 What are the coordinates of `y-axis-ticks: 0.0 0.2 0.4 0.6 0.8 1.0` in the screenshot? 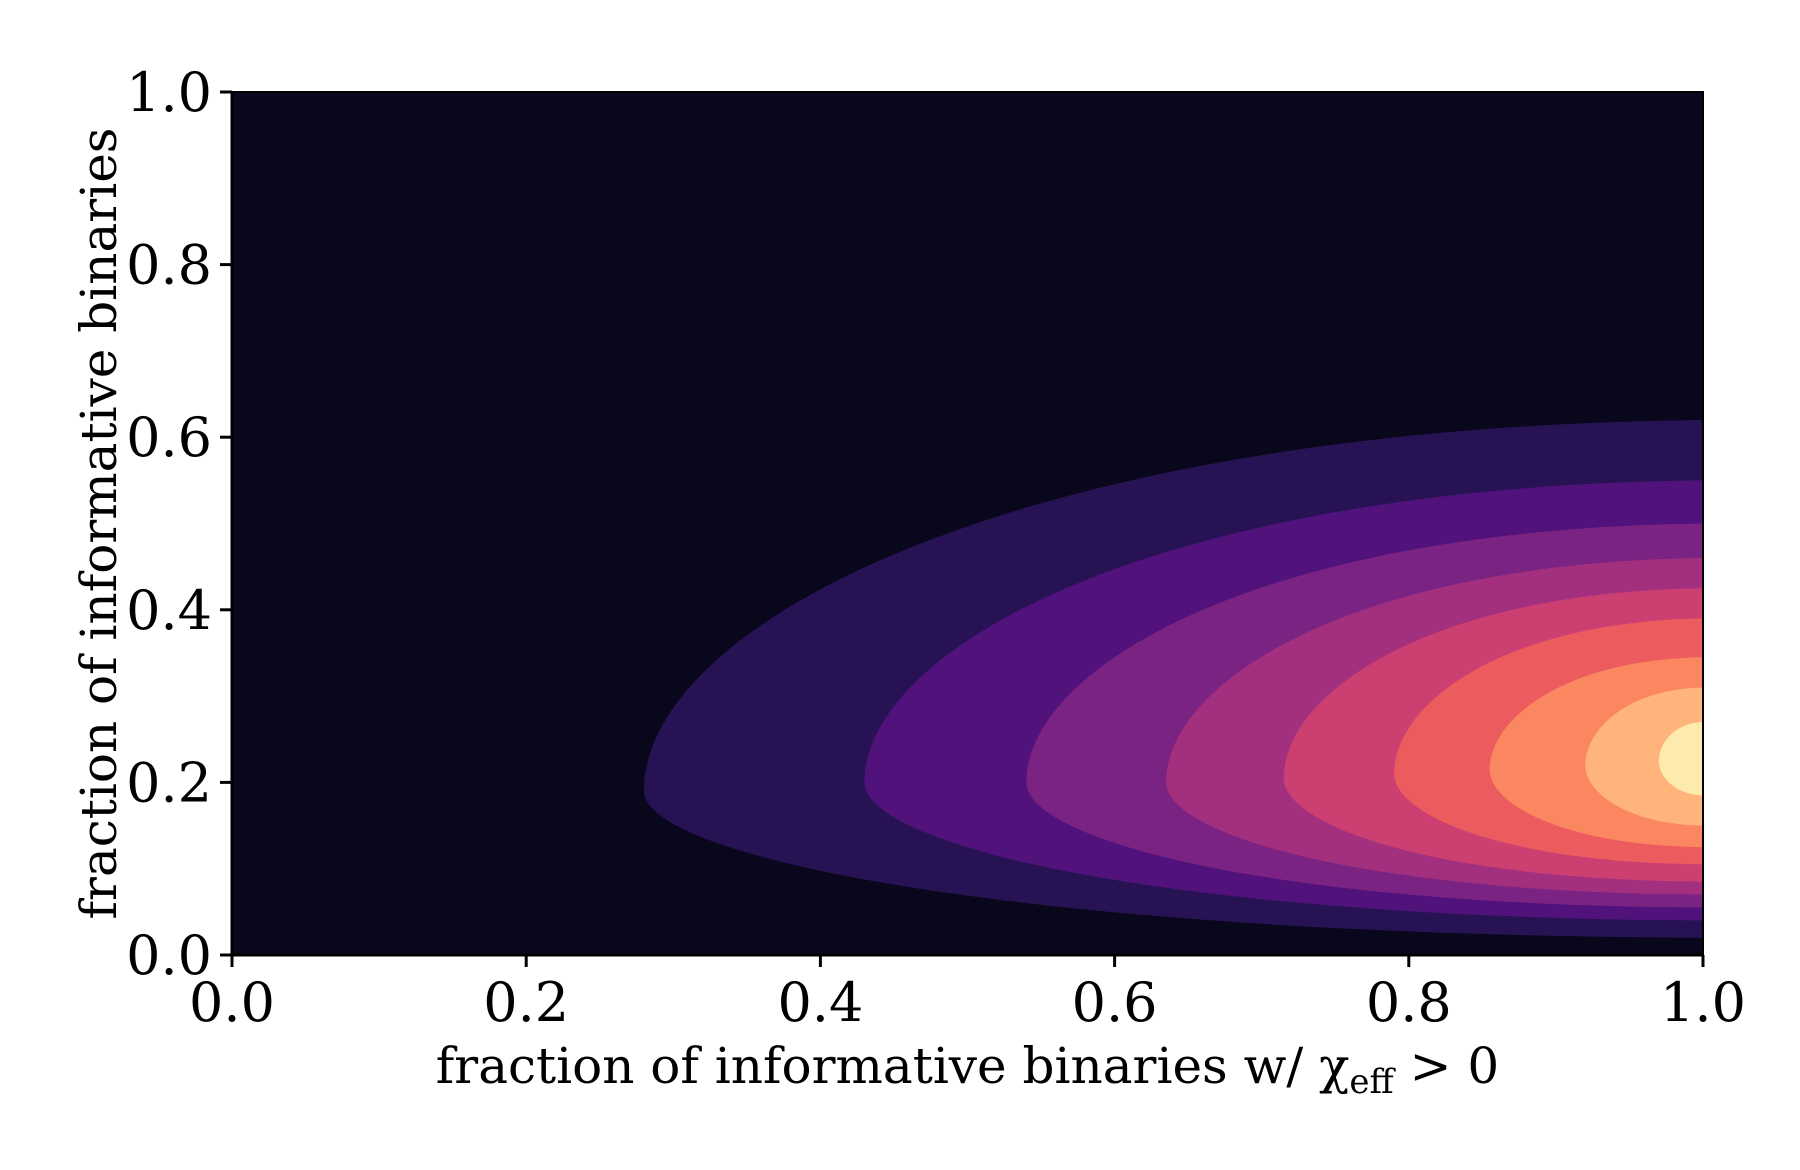 It's located at (179, 524).